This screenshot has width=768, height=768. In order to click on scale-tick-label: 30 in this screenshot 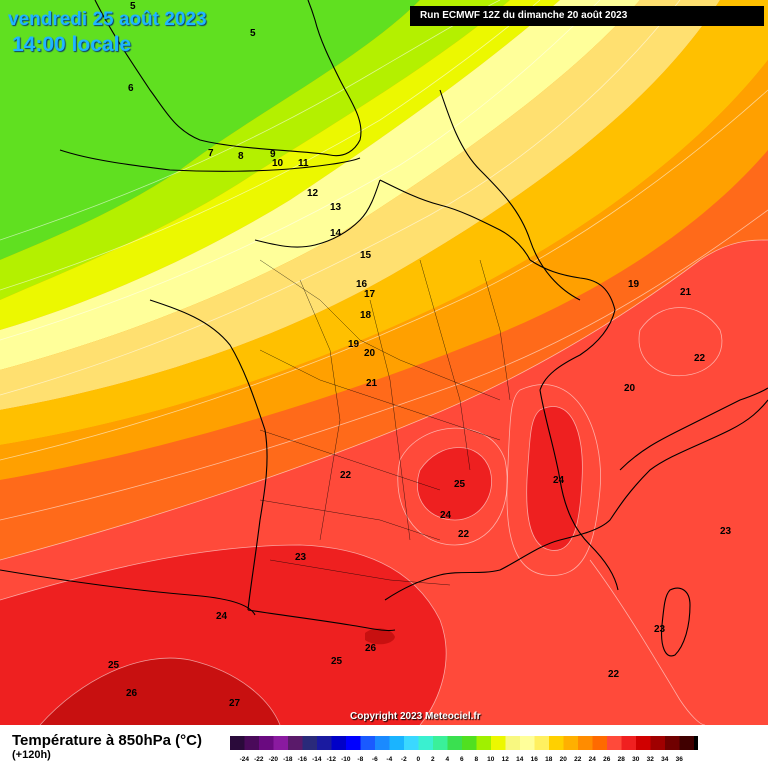, I will do `click(636, 759)`.